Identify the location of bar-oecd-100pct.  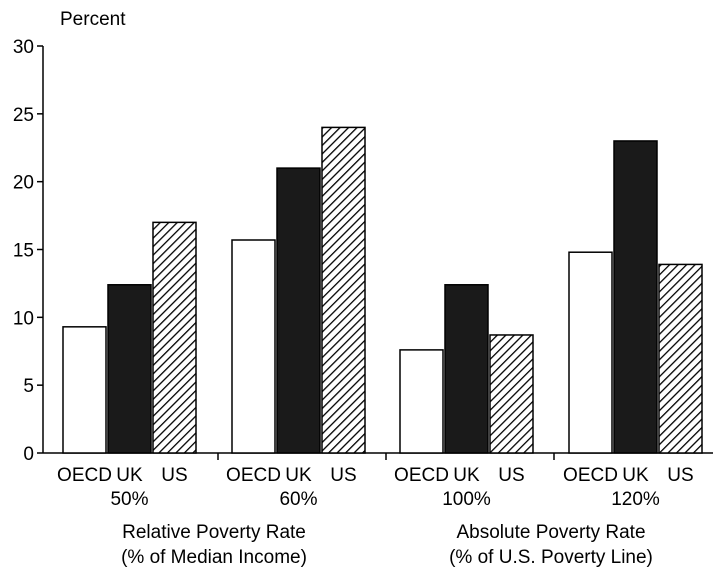
(421, 401).